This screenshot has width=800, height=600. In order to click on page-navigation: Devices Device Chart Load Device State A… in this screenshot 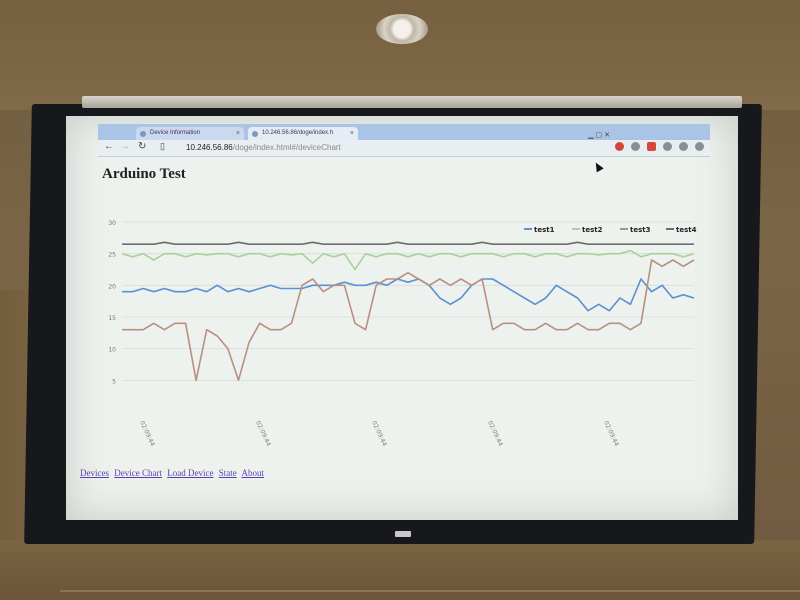, I will do `click(173, 473)`.